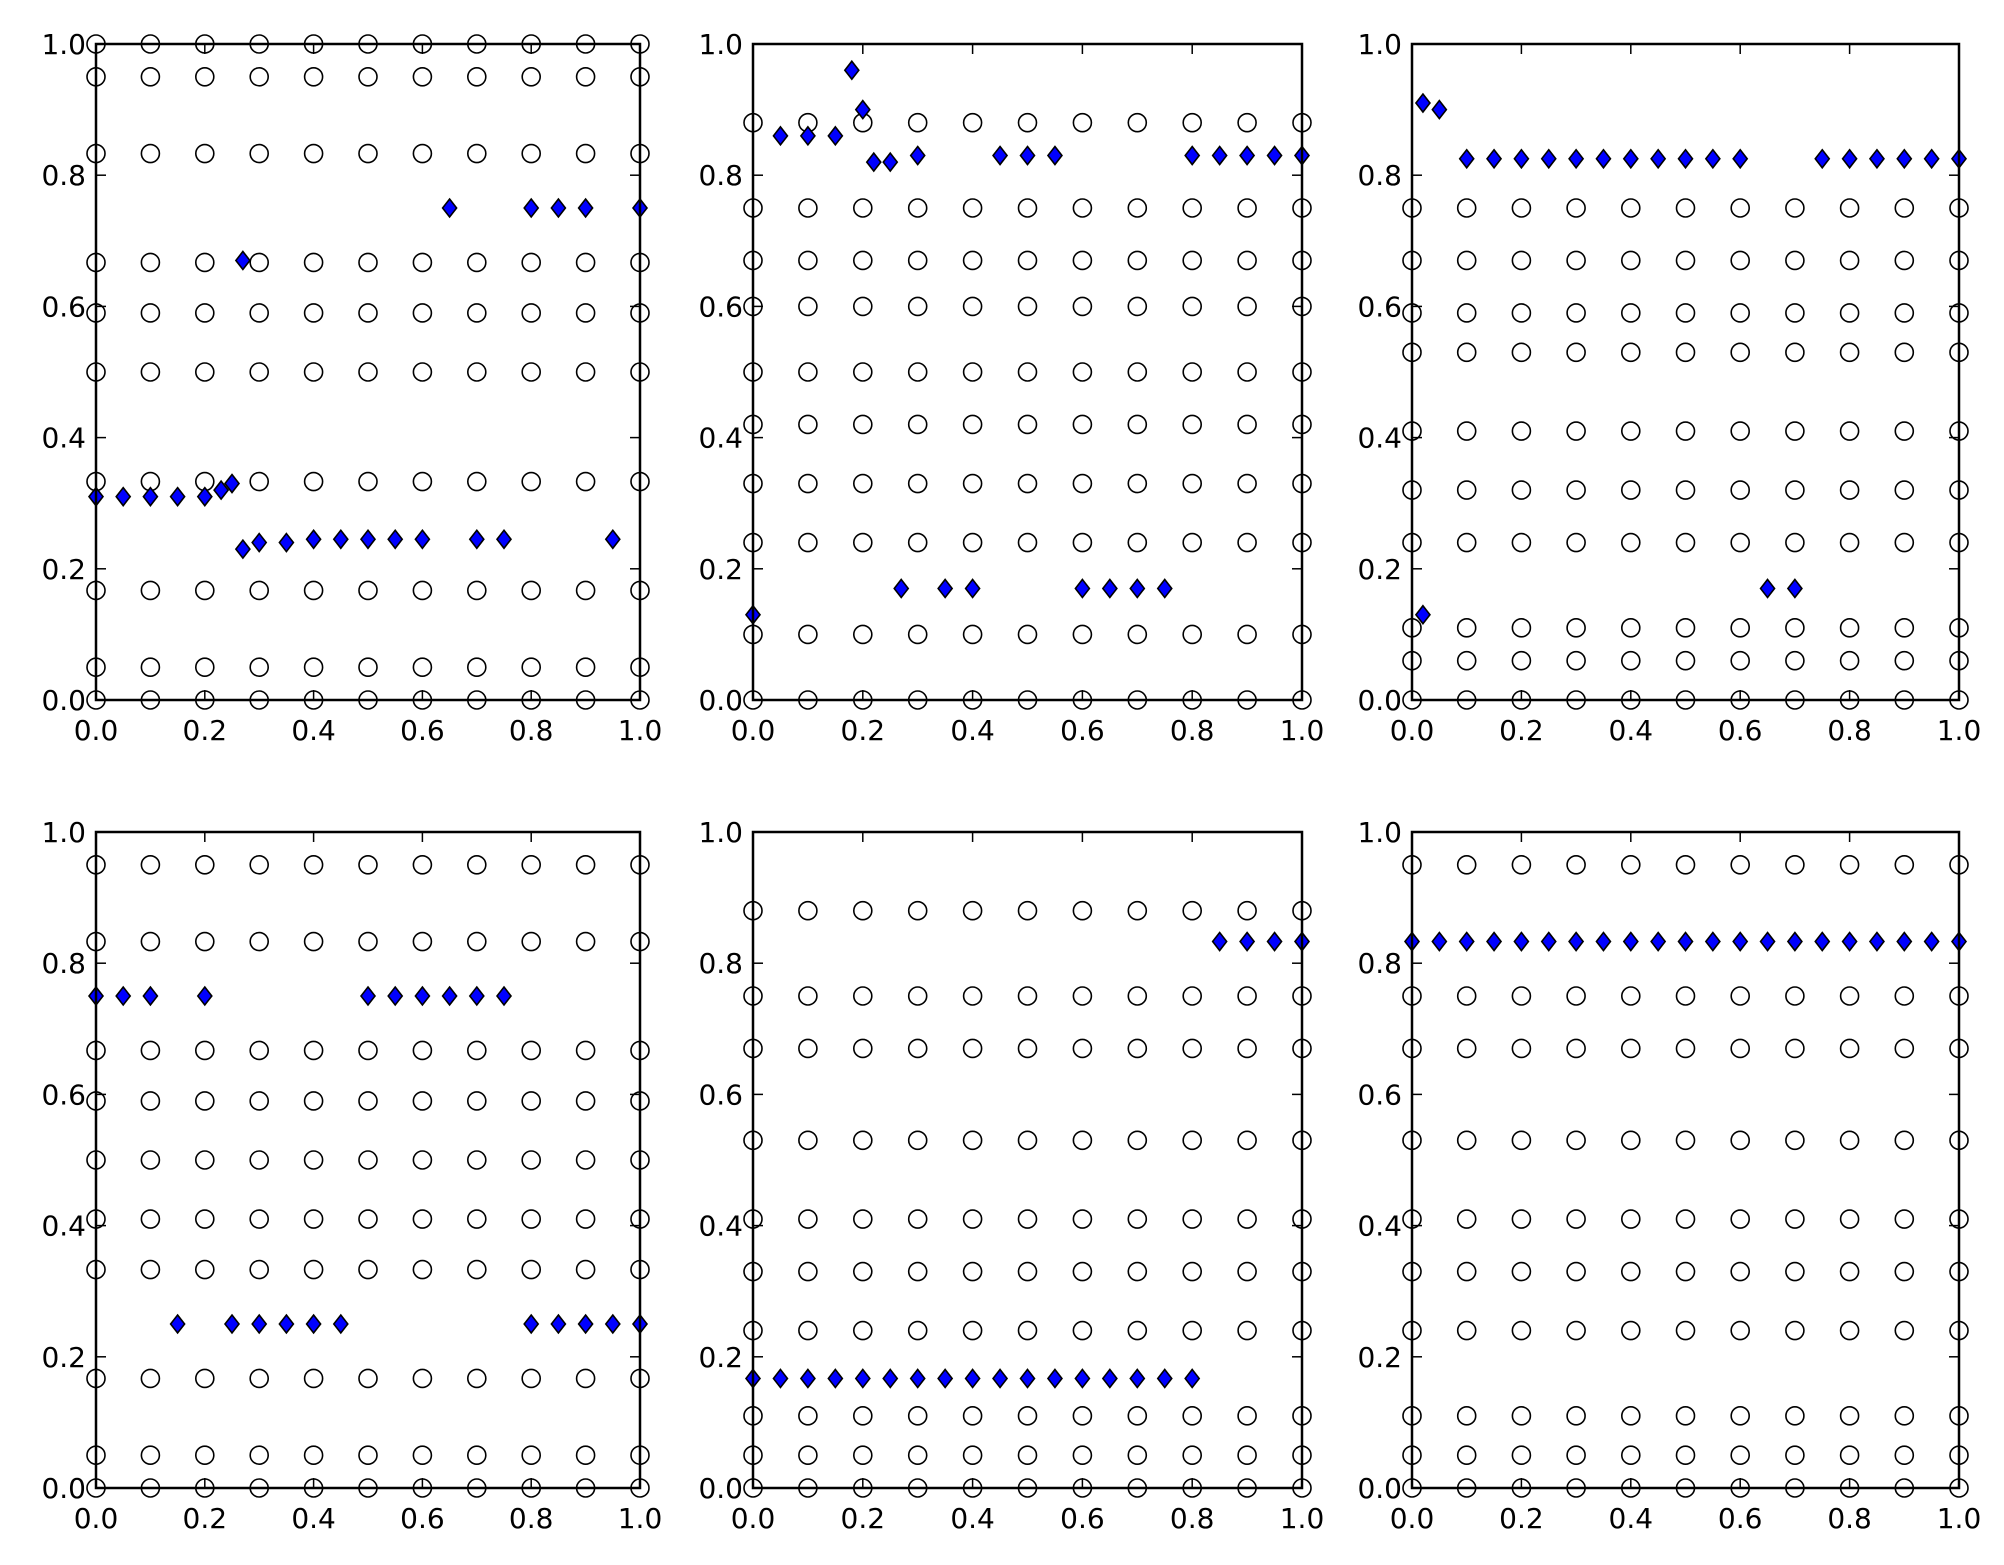  I want to click on y-tick-label: 0.8, so click(720, 175).